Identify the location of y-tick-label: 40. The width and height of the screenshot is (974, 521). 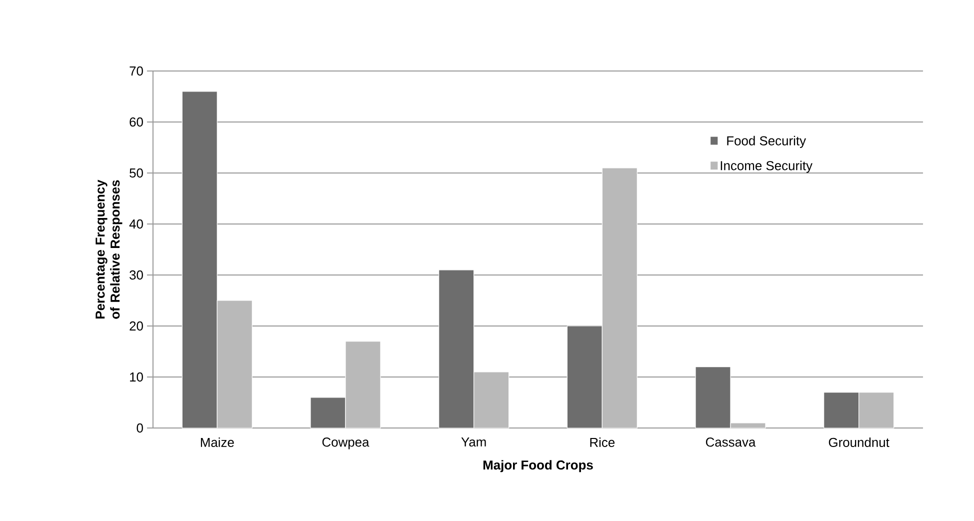
(136, 224).